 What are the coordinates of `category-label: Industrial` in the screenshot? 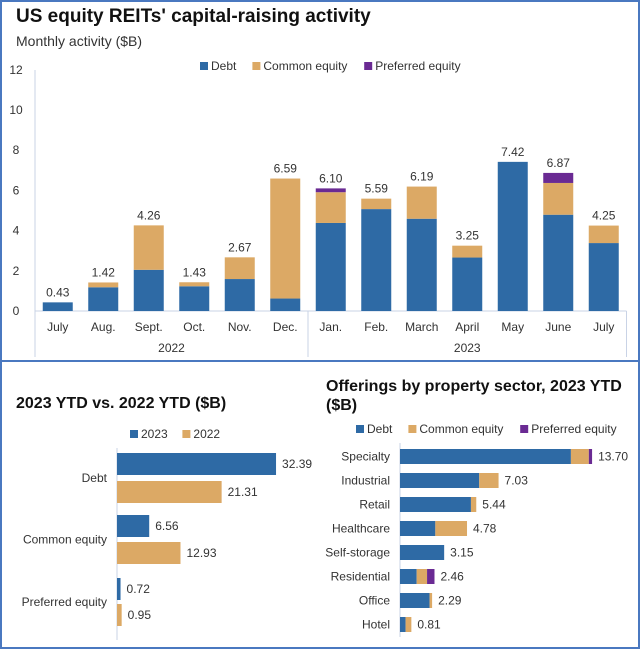 It's located at (365, 481).